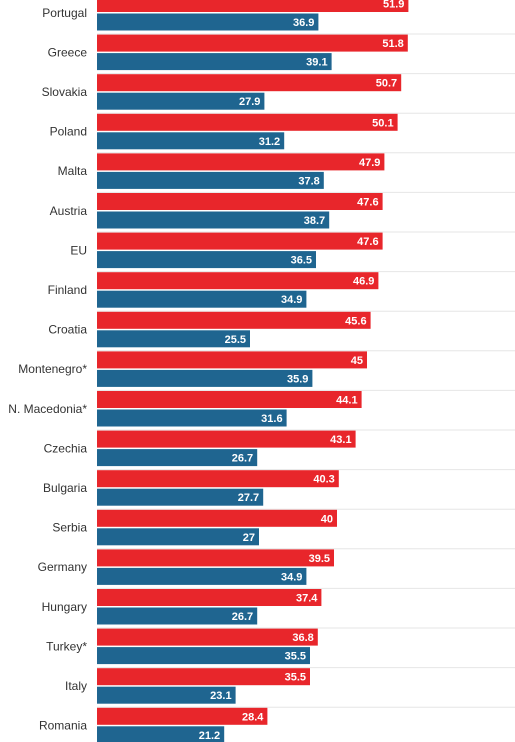 The image size is (515, 742). What do you see at coordinates (386, 84) in the screenshot?
I see `data-label: 50.7` at bounding box center [386, 84].